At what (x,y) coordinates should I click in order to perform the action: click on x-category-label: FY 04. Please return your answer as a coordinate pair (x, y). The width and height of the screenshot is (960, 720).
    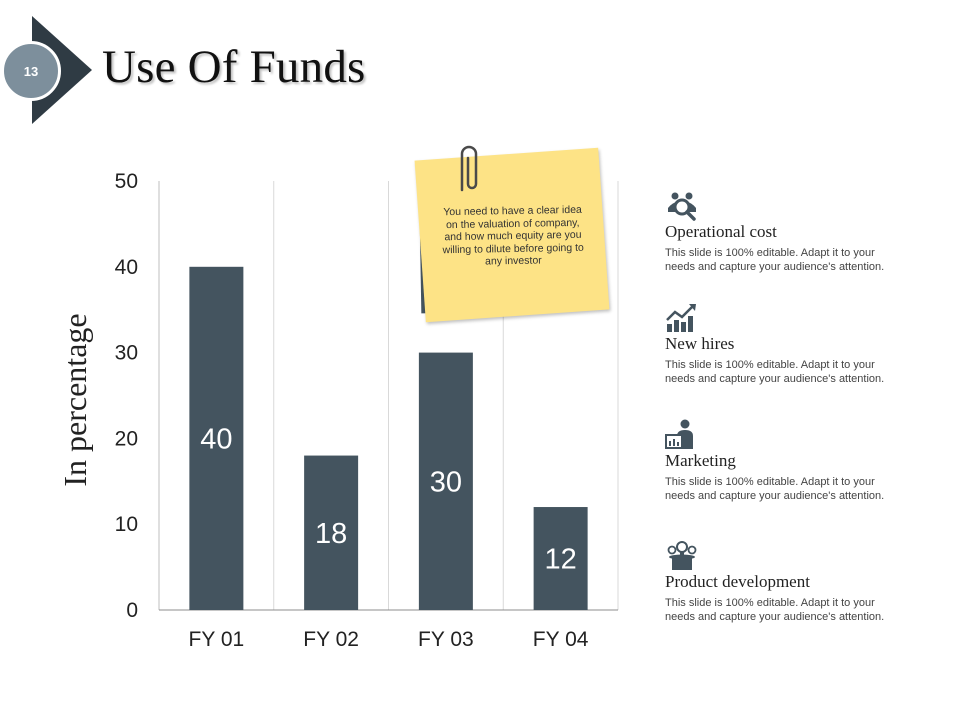
    Looking at the image, I should click on (561, 639).